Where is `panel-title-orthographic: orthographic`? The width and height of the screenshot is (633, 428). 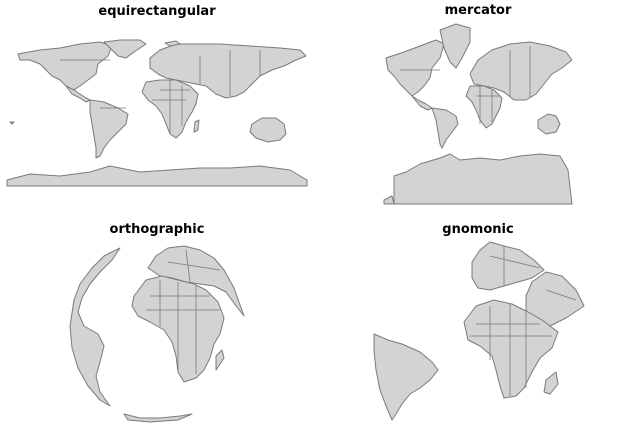 panel-title-orthographic: orthographic is located at coordinates (157, 229).